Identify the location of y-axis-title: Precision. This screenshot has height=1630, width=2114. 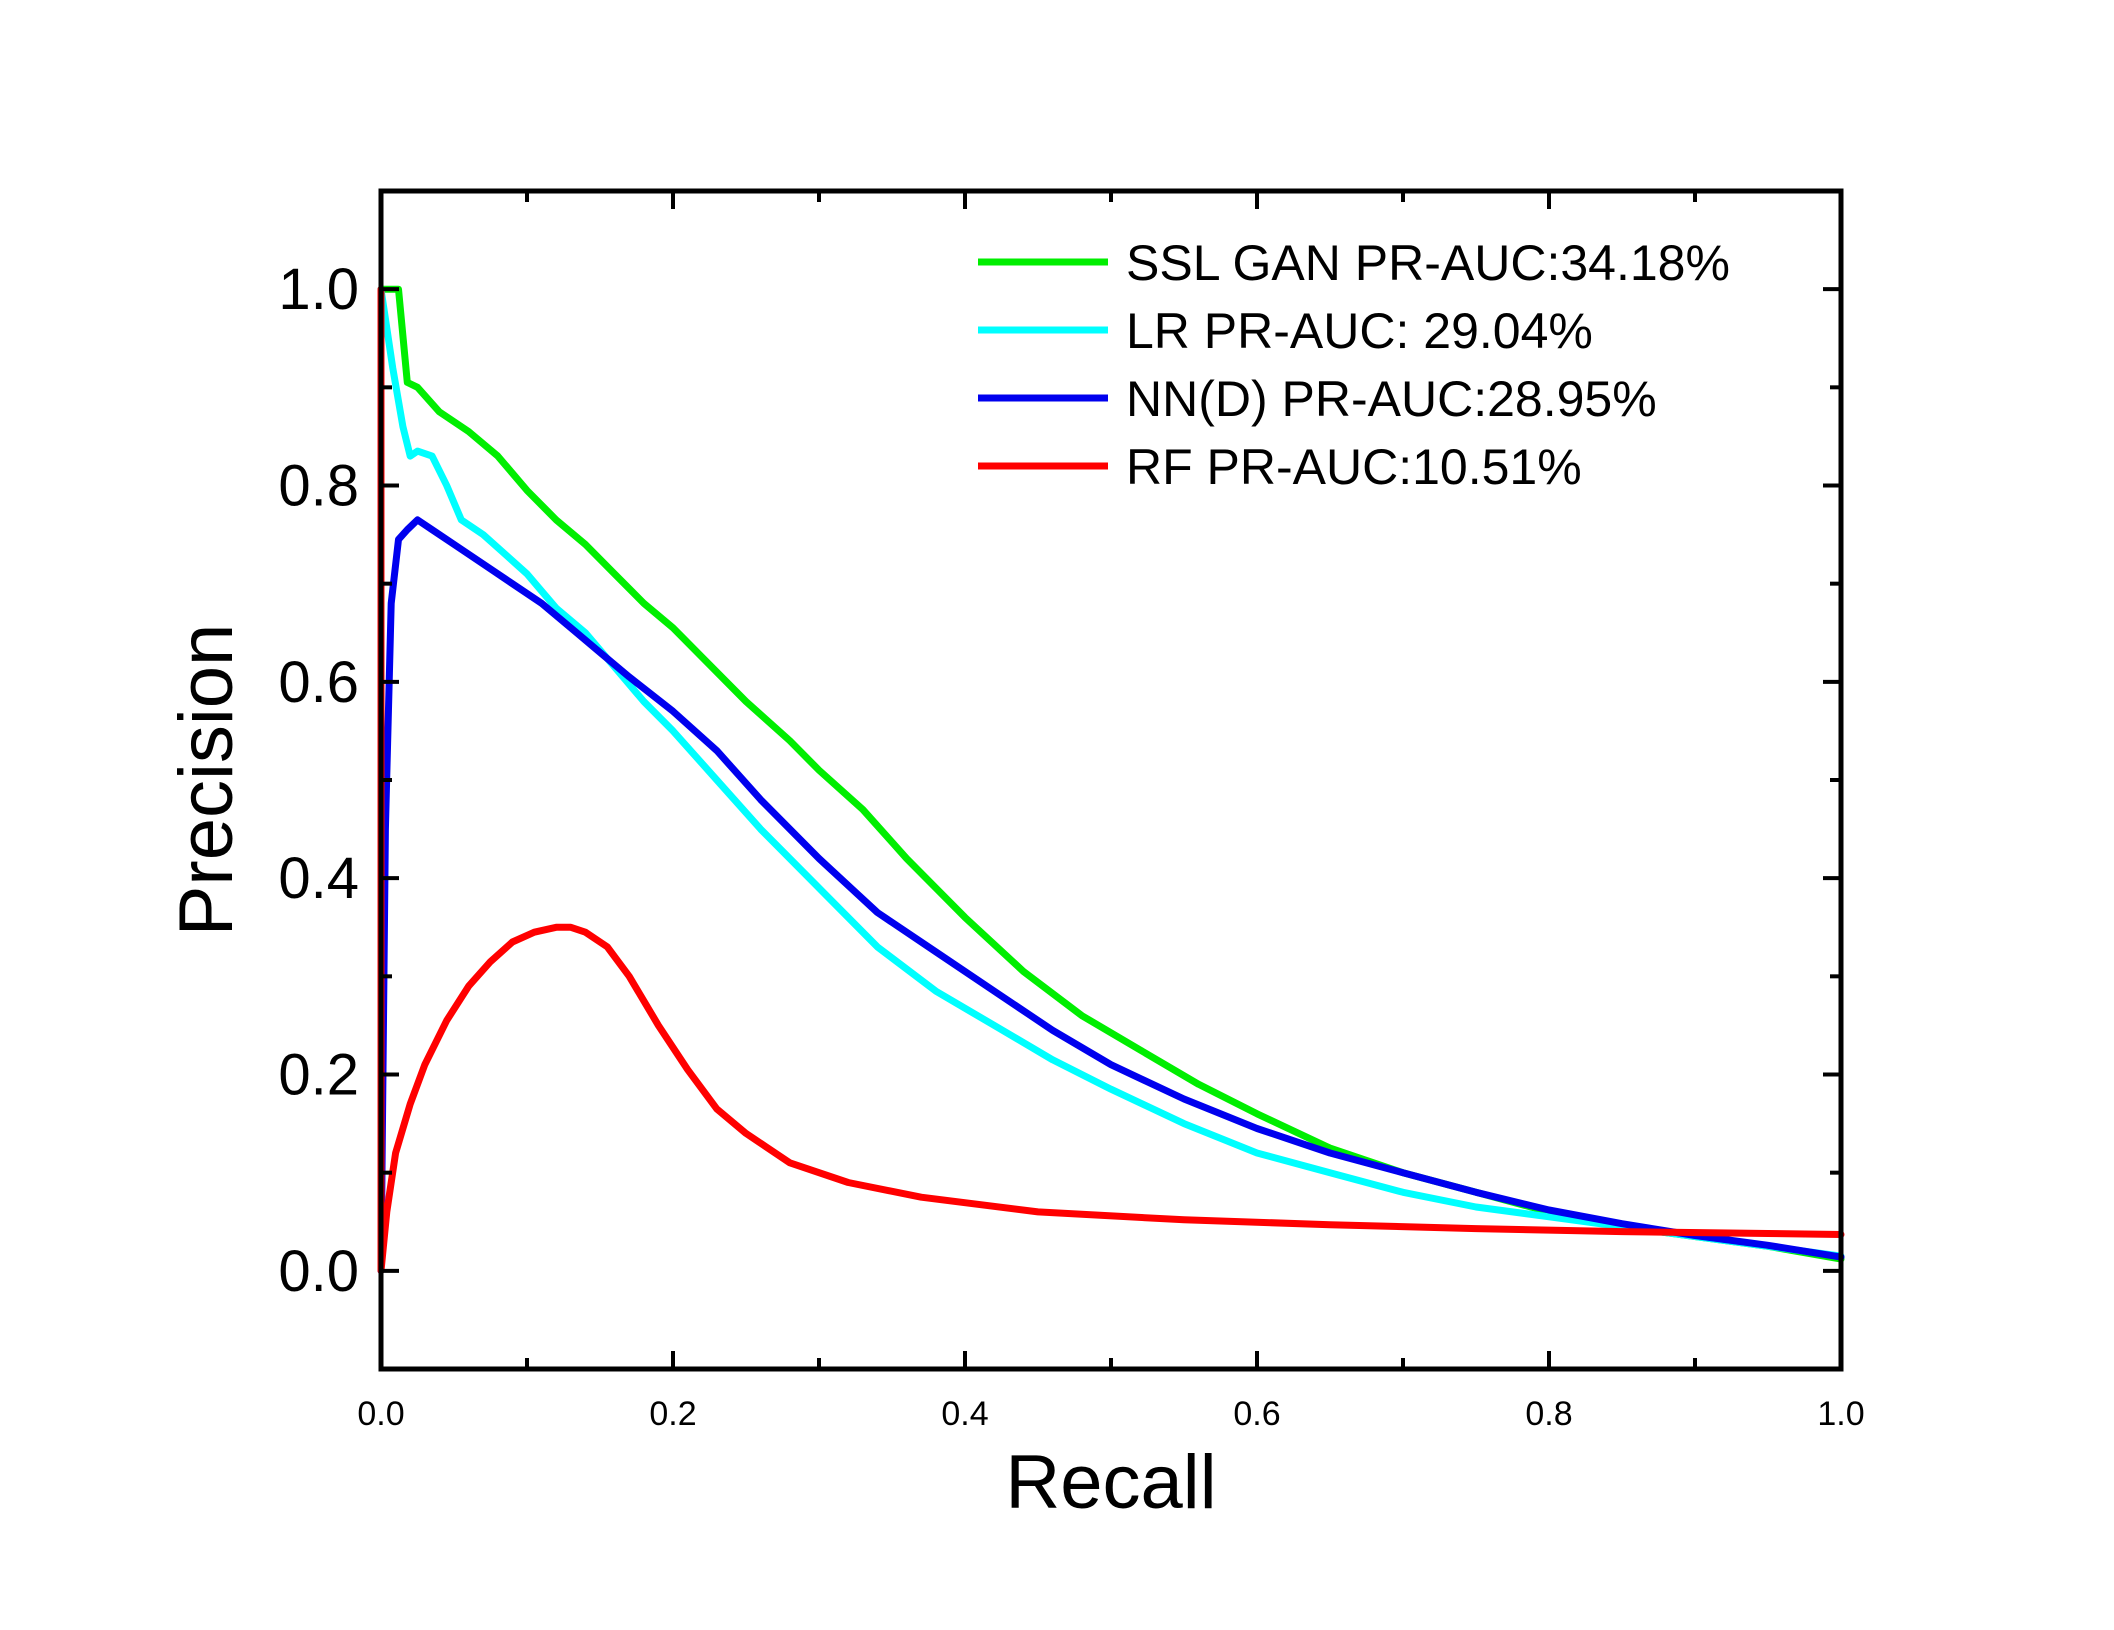
(206, 780).